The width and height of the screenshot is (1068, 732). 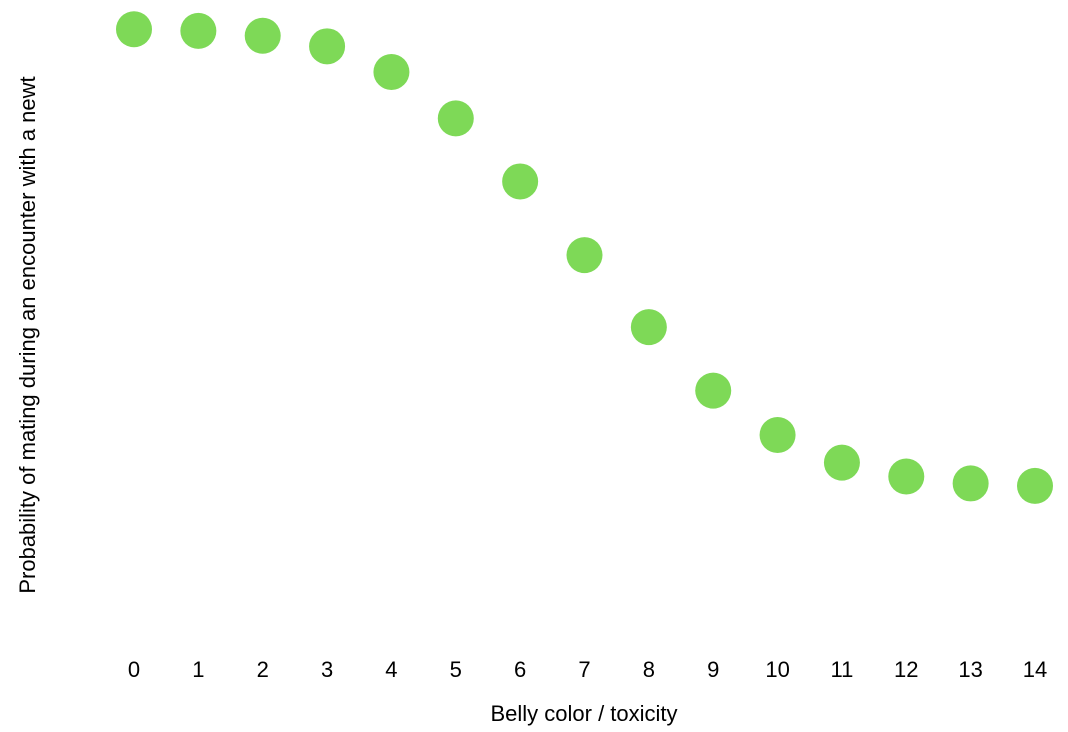 I want to click on x-tick-label-12: 12, so click(x=906, y=669).